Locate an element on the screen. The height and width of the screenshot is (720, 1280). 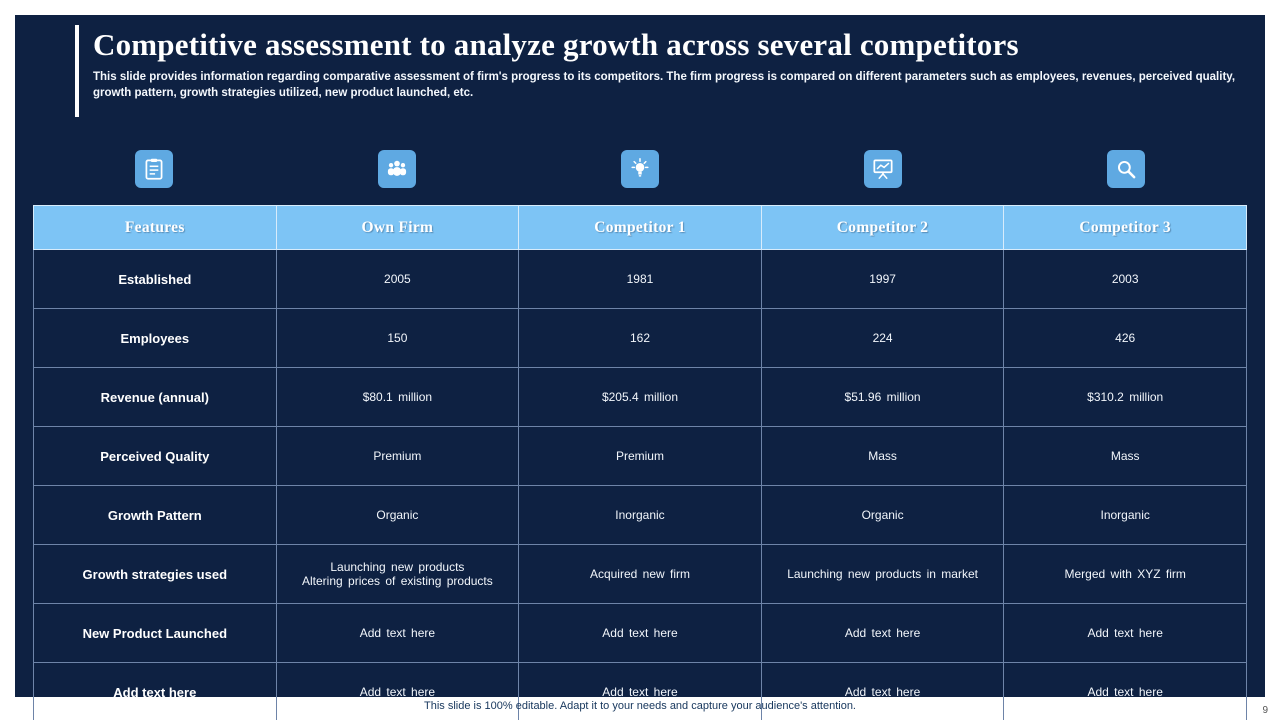
table-cell: 1981 is located at coordinates (640, 279).